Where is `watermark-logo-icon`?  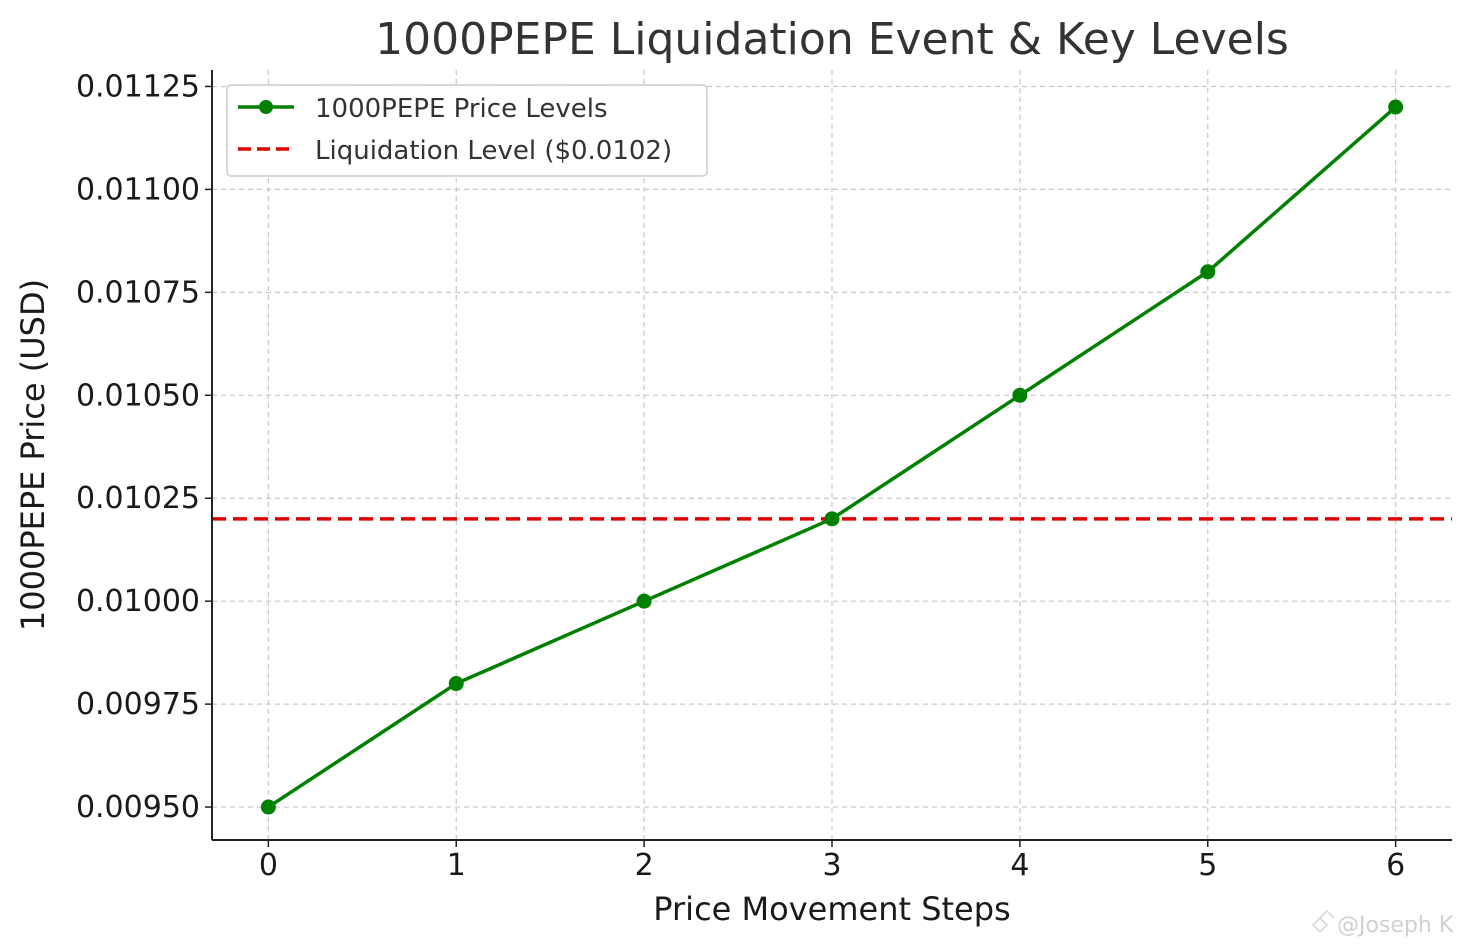 watermark-logo-icon is located at coordinates (1323, 921).